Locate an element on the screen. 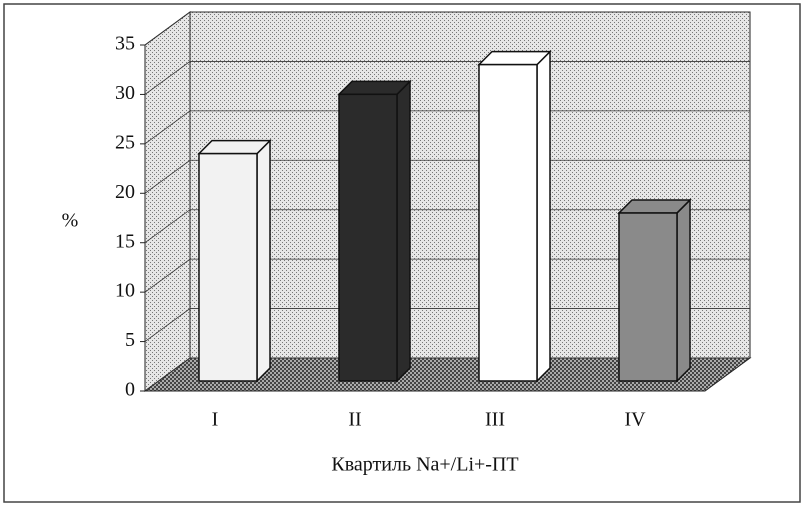 This screenshot has height=514, width=805. y-tick-label: 20 is located at coordinates (125, 192).